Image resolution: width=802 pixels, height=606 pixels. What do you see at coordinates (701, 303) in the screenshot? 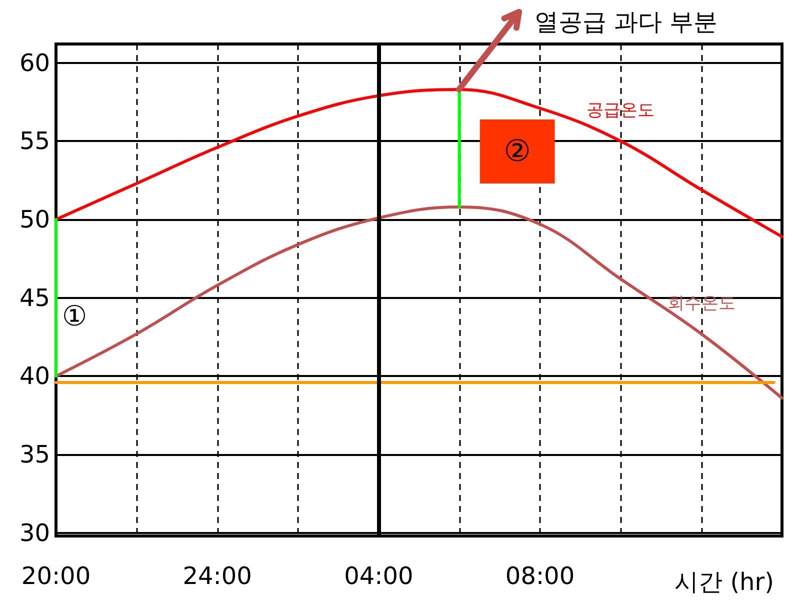
I see `series-label: 회수온도` at bounding box center [701, 303].